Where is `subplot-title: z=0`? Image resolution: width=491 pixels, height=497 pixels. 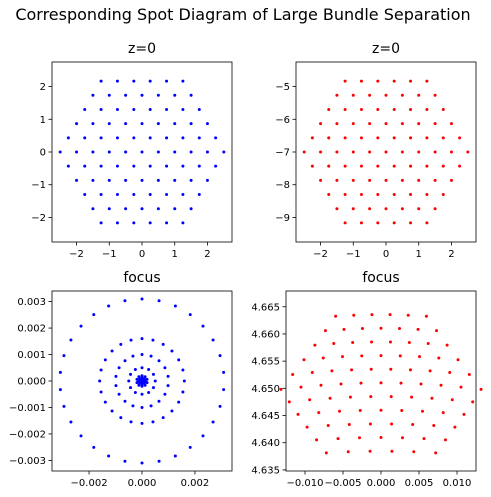 subplot-title: z=0 is located at coordinates (386, 49).